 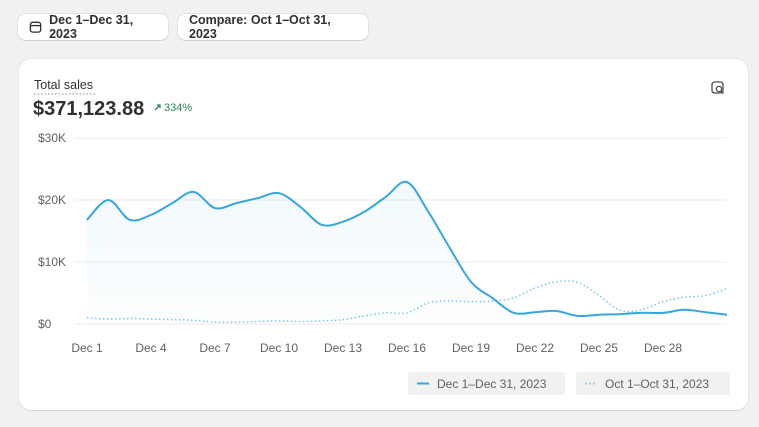 What do you see at coordinates (535, 348) in the screenshot?
I see `x-tick-label: Dec 22` at bounding box center [535, 348].